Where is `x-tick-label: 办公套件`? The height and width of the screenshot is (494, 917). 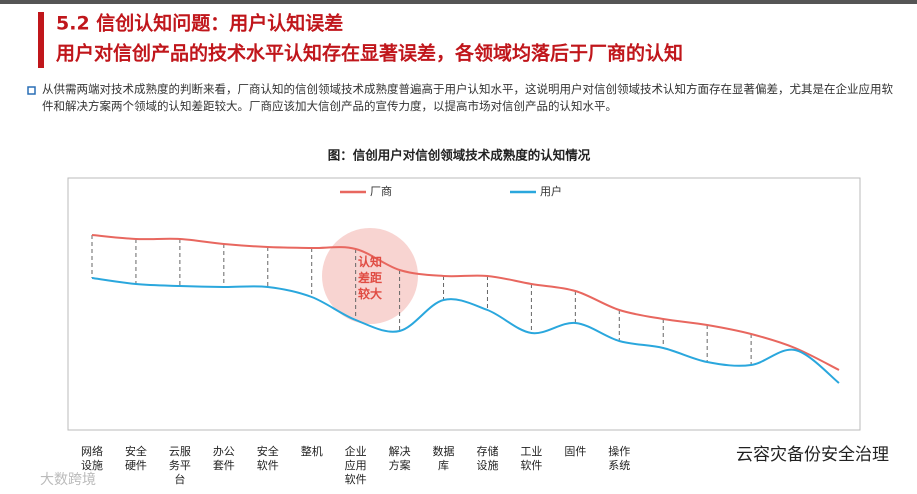
x-tick-label: 办公套件 is located at coordinates (224, 458).